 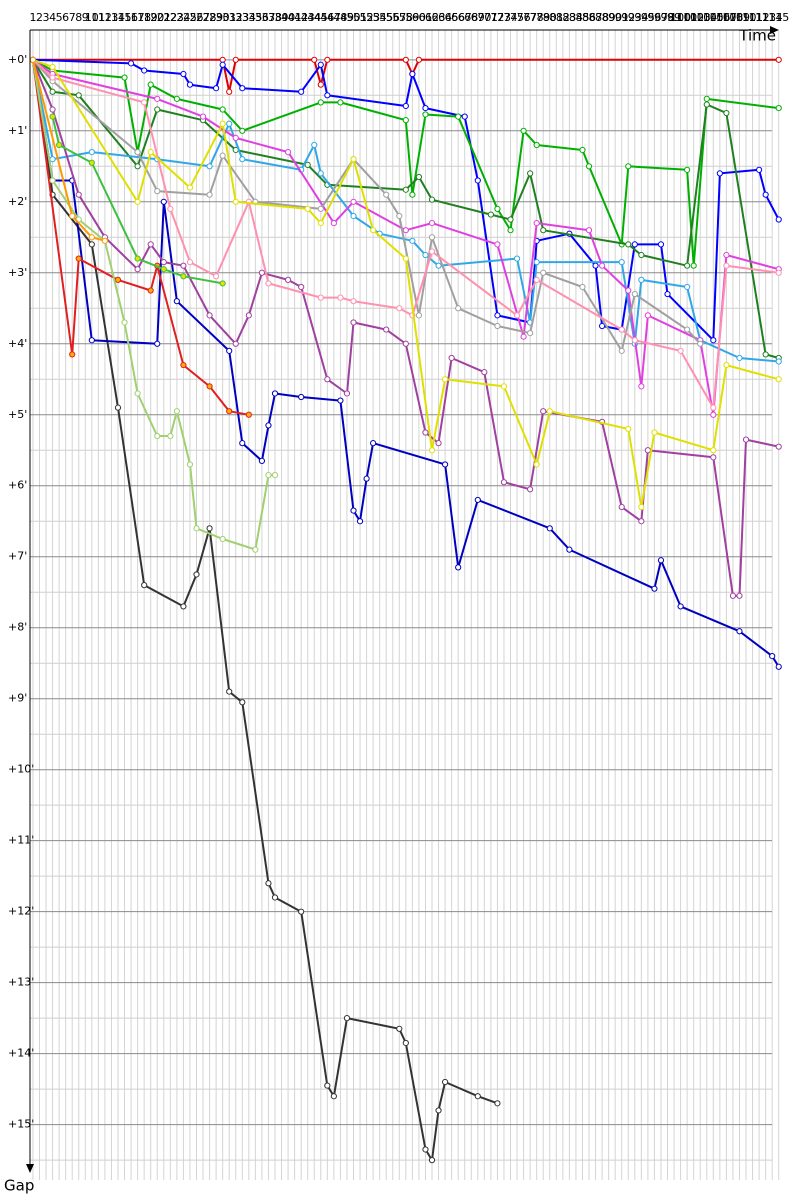 I want to click on x-tick-label: 68, so click(x=471, y=17).